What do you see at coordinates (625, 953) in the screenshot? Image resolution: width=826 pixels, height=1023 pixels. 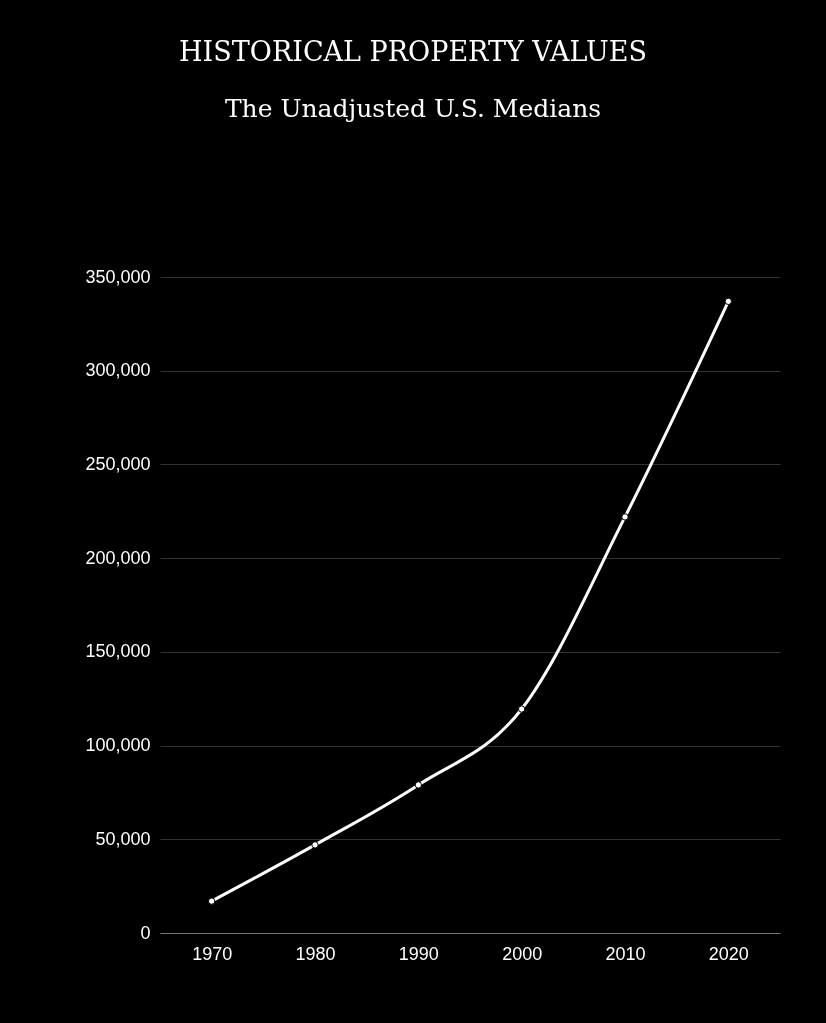 I see `x-tick-label: 2010` at bounding box center [625, 953].